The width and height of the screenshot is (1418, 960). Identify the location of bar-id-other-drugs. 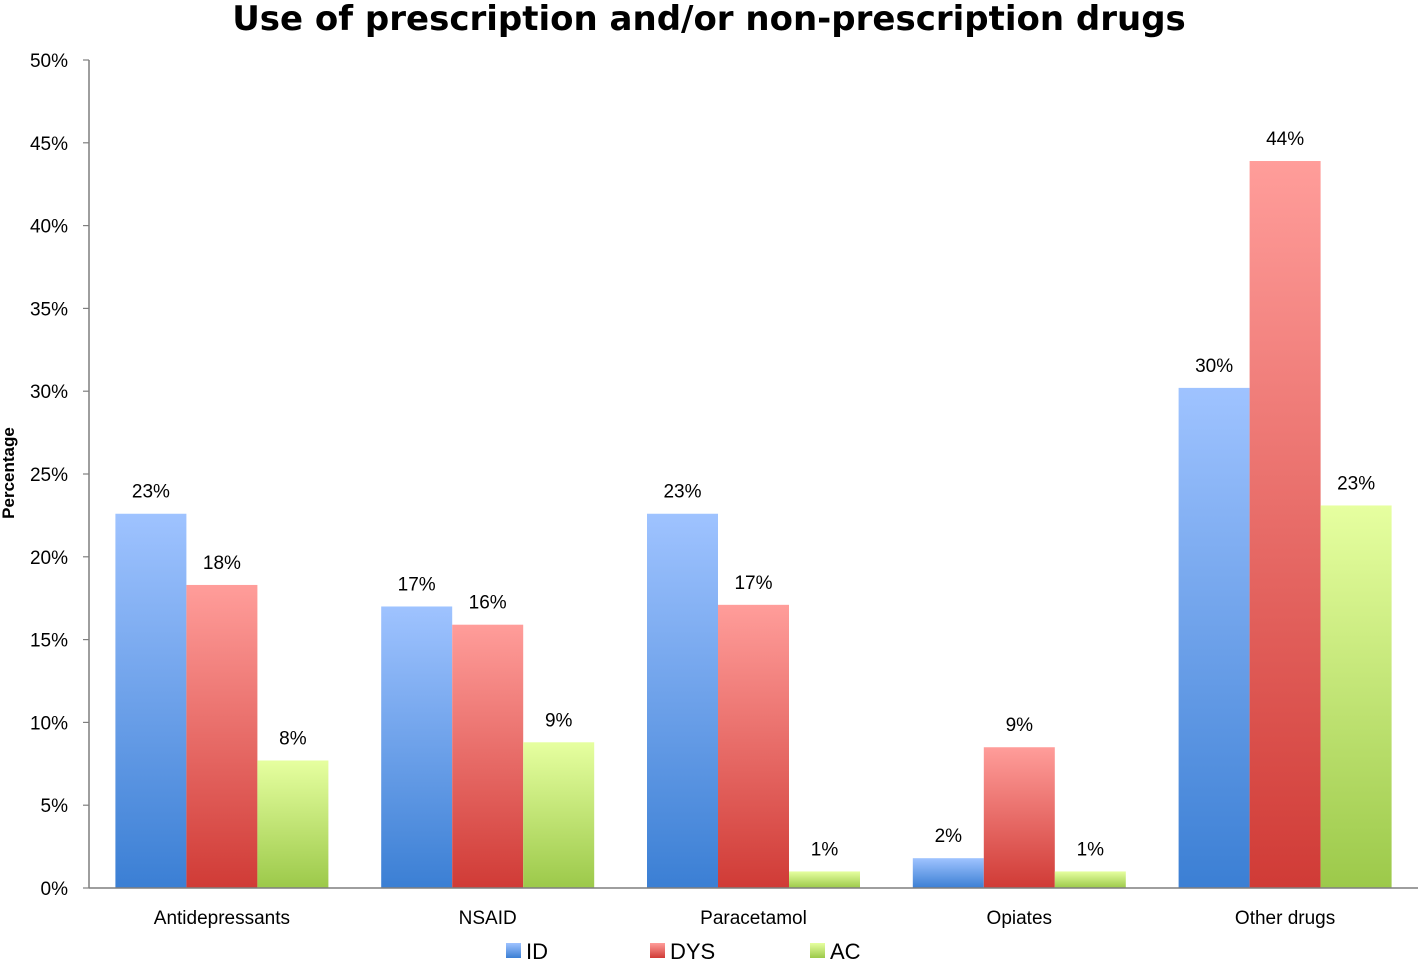
(1214, 637).